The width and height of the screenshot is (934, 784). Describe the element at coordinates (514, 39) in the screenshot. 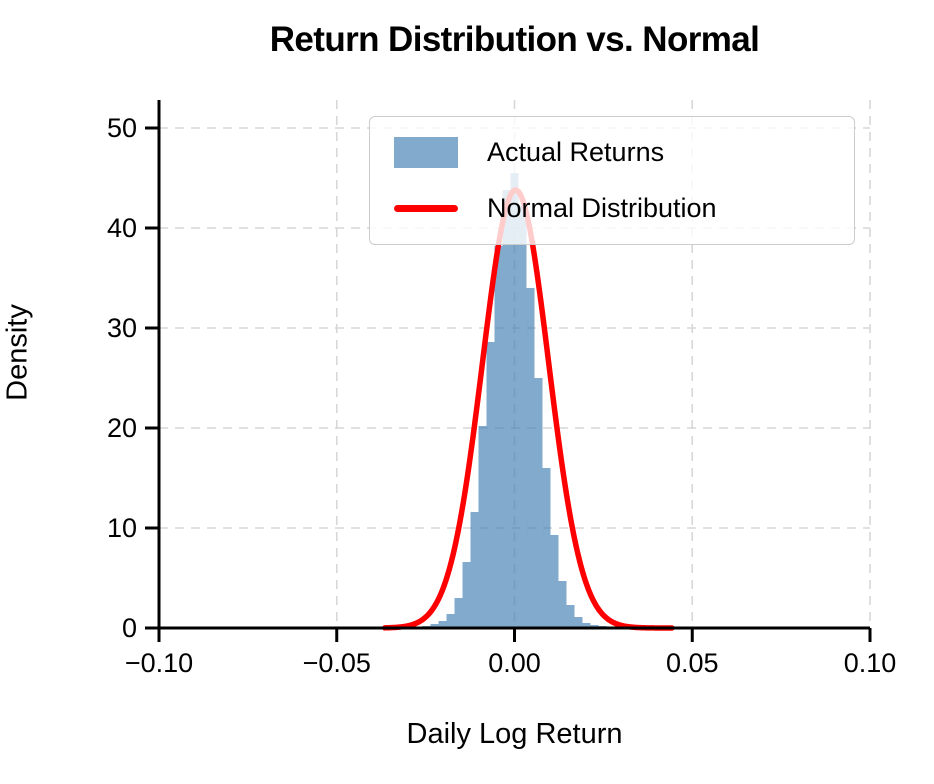

I see `chart-title: Return Distribution vs. Normal` at that location.